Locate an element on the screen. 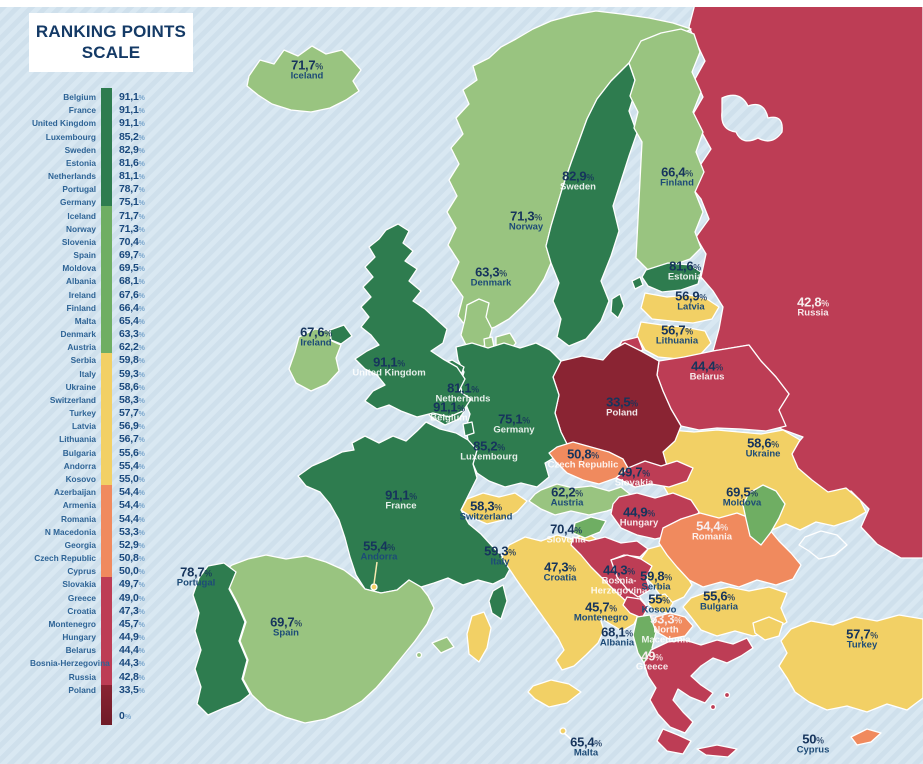  legend-row: Serbia 59,8% is located at coordinates (110, 360).